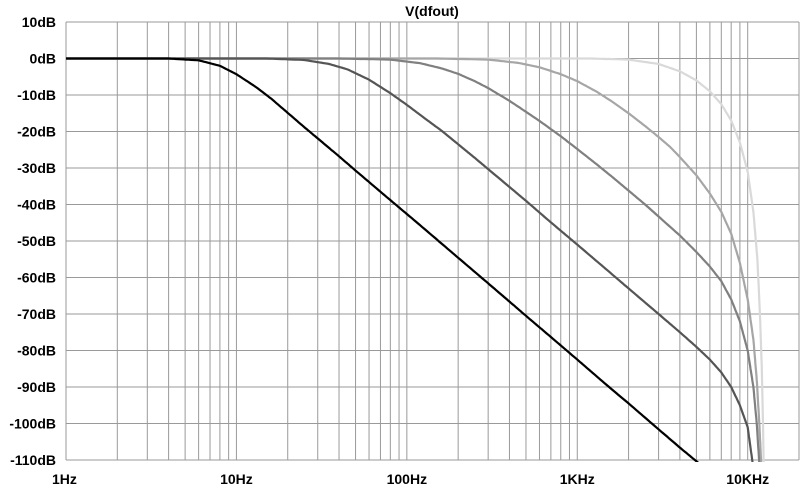  What do you see at coordinates (36, 168) in the screenshot?
I see `y-tick-label: -30dB` at bounding box center [36, 168].